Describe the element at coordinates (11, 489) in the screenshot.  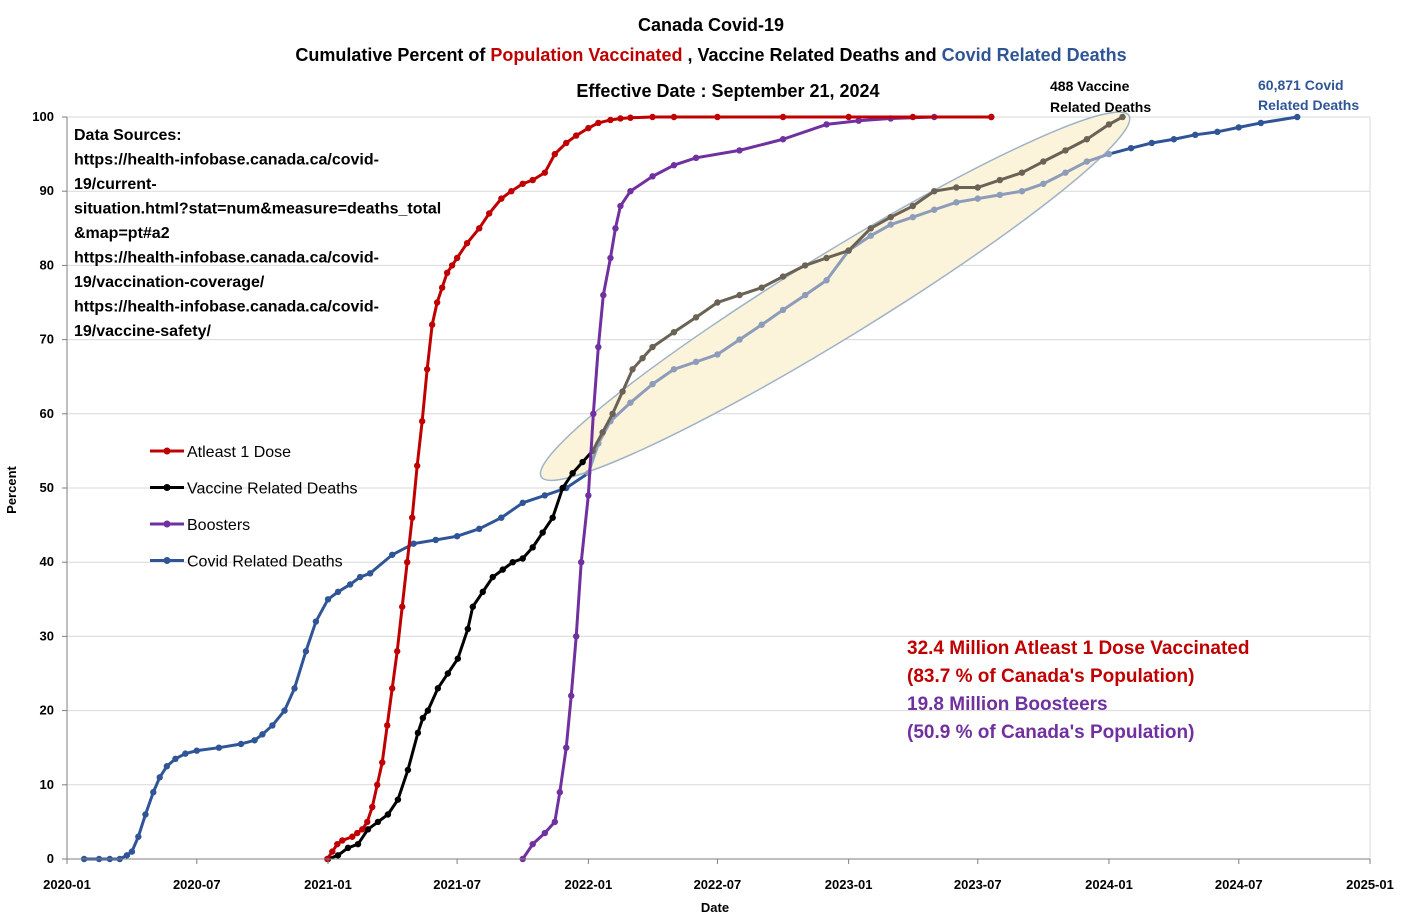
I see `y-axis-label: Percent` at that location.